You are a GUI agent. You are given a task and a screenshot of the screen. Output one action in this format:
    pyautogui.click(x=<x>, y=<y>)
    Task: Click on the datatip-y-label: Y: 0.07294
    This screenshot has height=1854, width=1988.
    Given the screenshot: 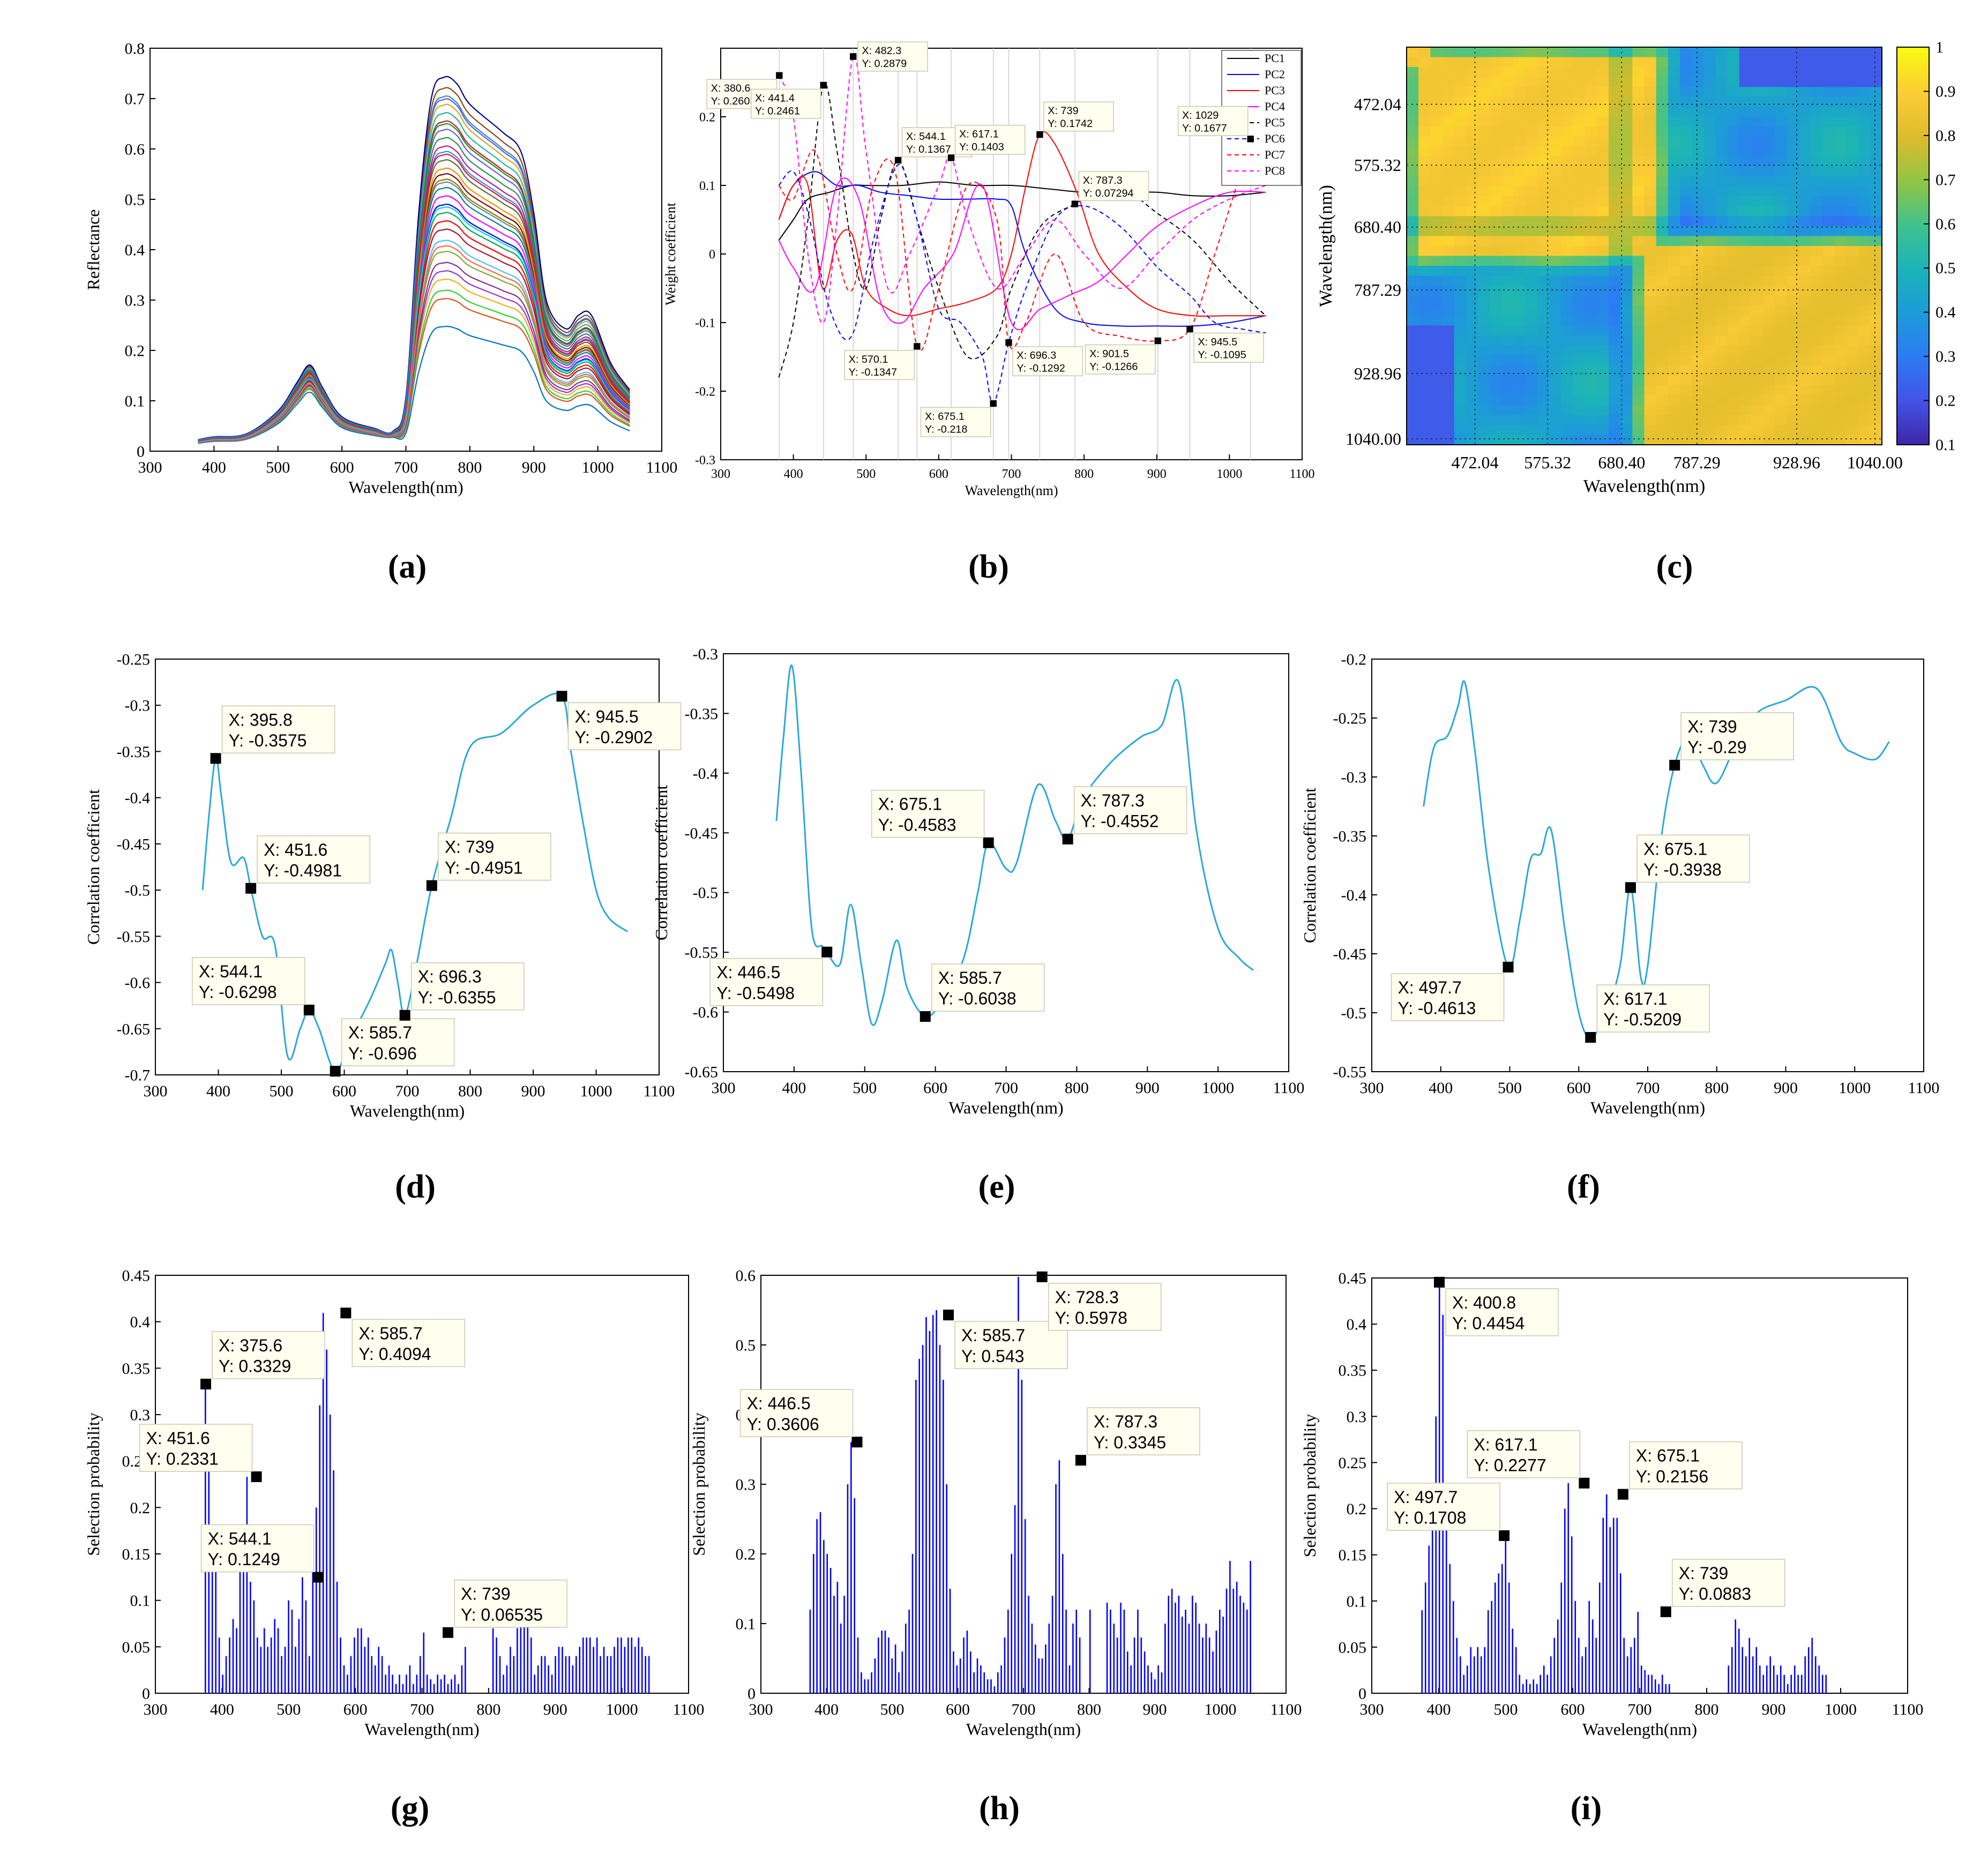 What is the action you would take?
    pyautogui.click(x=1108, y=194)
    